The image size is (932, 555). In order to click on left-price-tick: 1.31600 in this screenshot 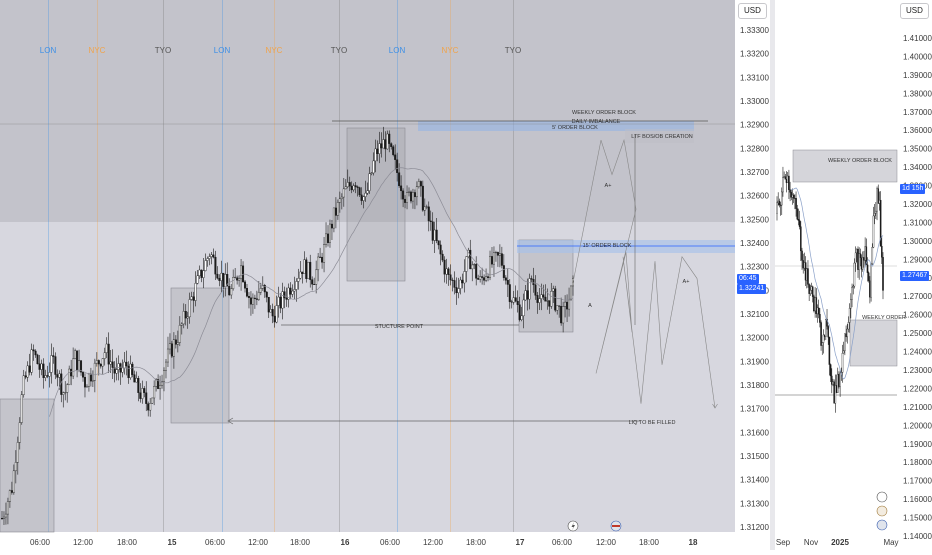, I will do `click(754, 432)`.